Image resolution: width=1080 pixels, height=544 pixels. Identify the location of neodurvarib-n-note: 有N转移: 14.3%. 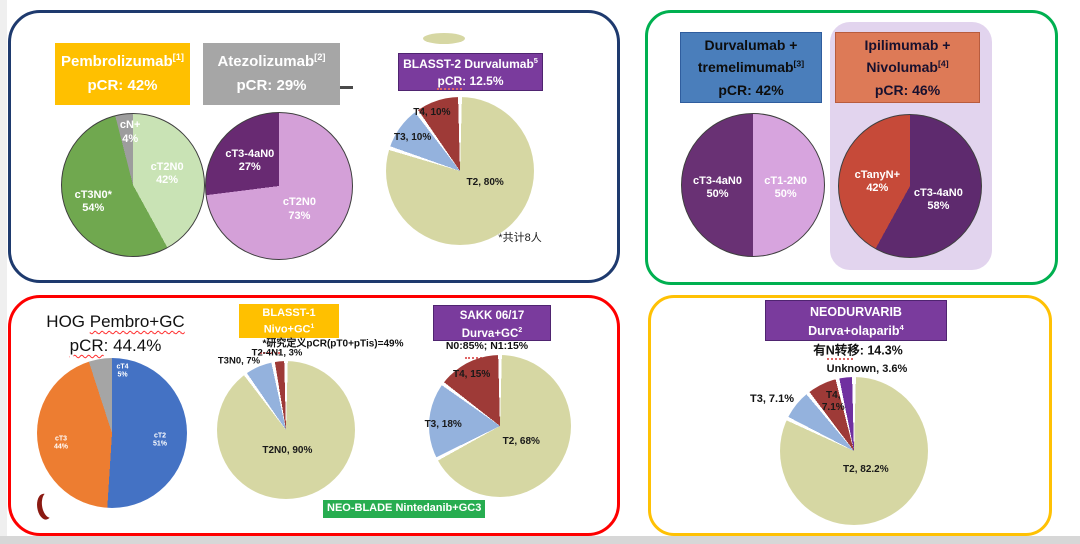
(858, 350).